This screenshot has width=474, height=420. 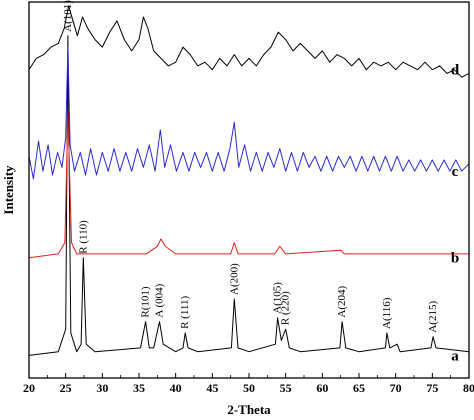 I want to click on x-tick-label: 30, so click(x=102, y=388).